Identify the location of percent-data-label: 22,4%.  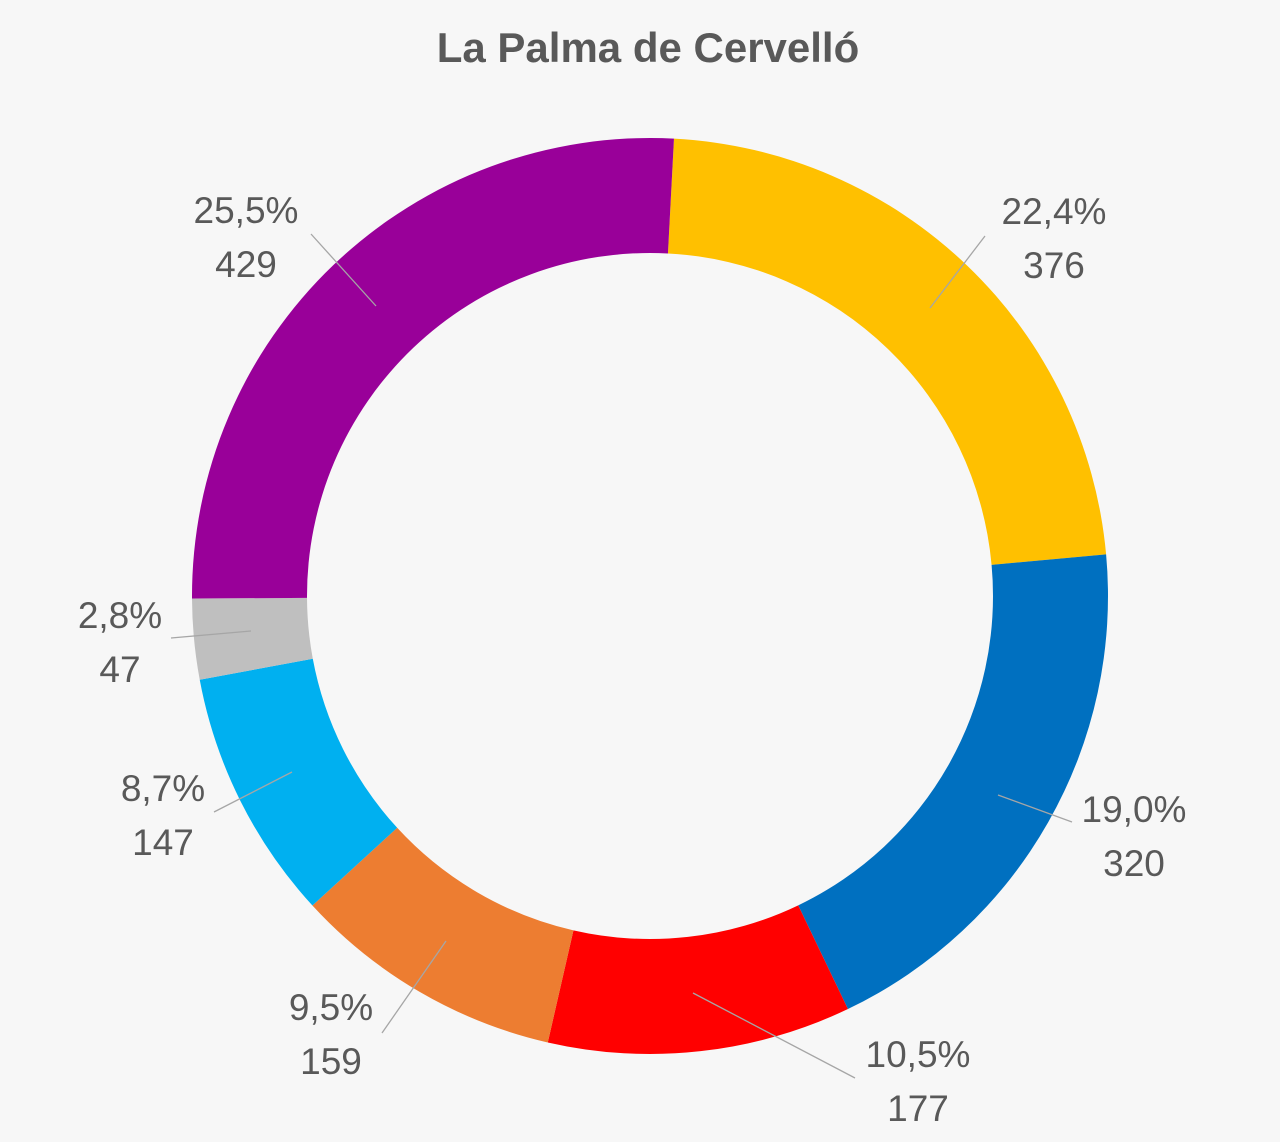
(1054, 211).